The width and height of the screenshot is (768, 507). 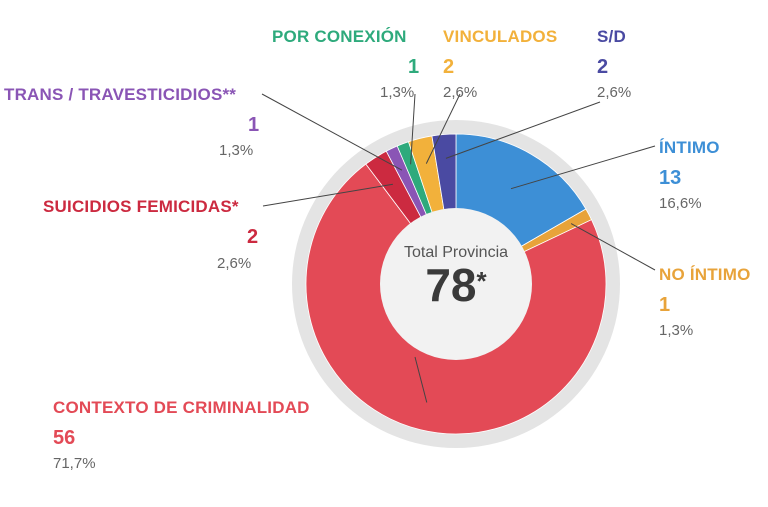 I want to click on pct-contexto-de-criminalidad: 71,7%, so click(x=74, y=463).